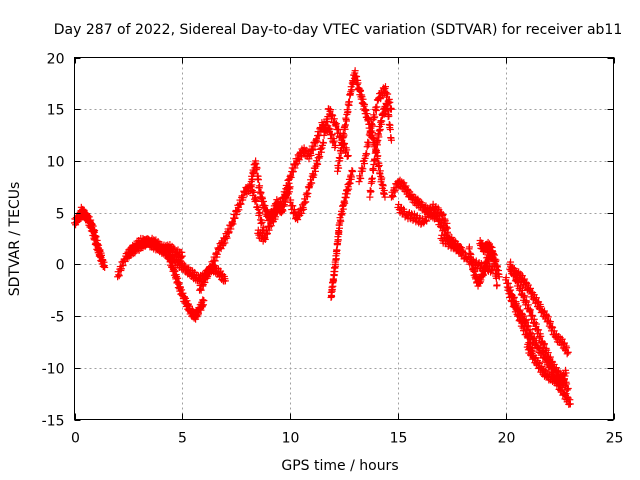  What do you see at coordinates (56, 163) in the screenshot?
I see `y-tick-label: 10` at bounding box center [56, 163].